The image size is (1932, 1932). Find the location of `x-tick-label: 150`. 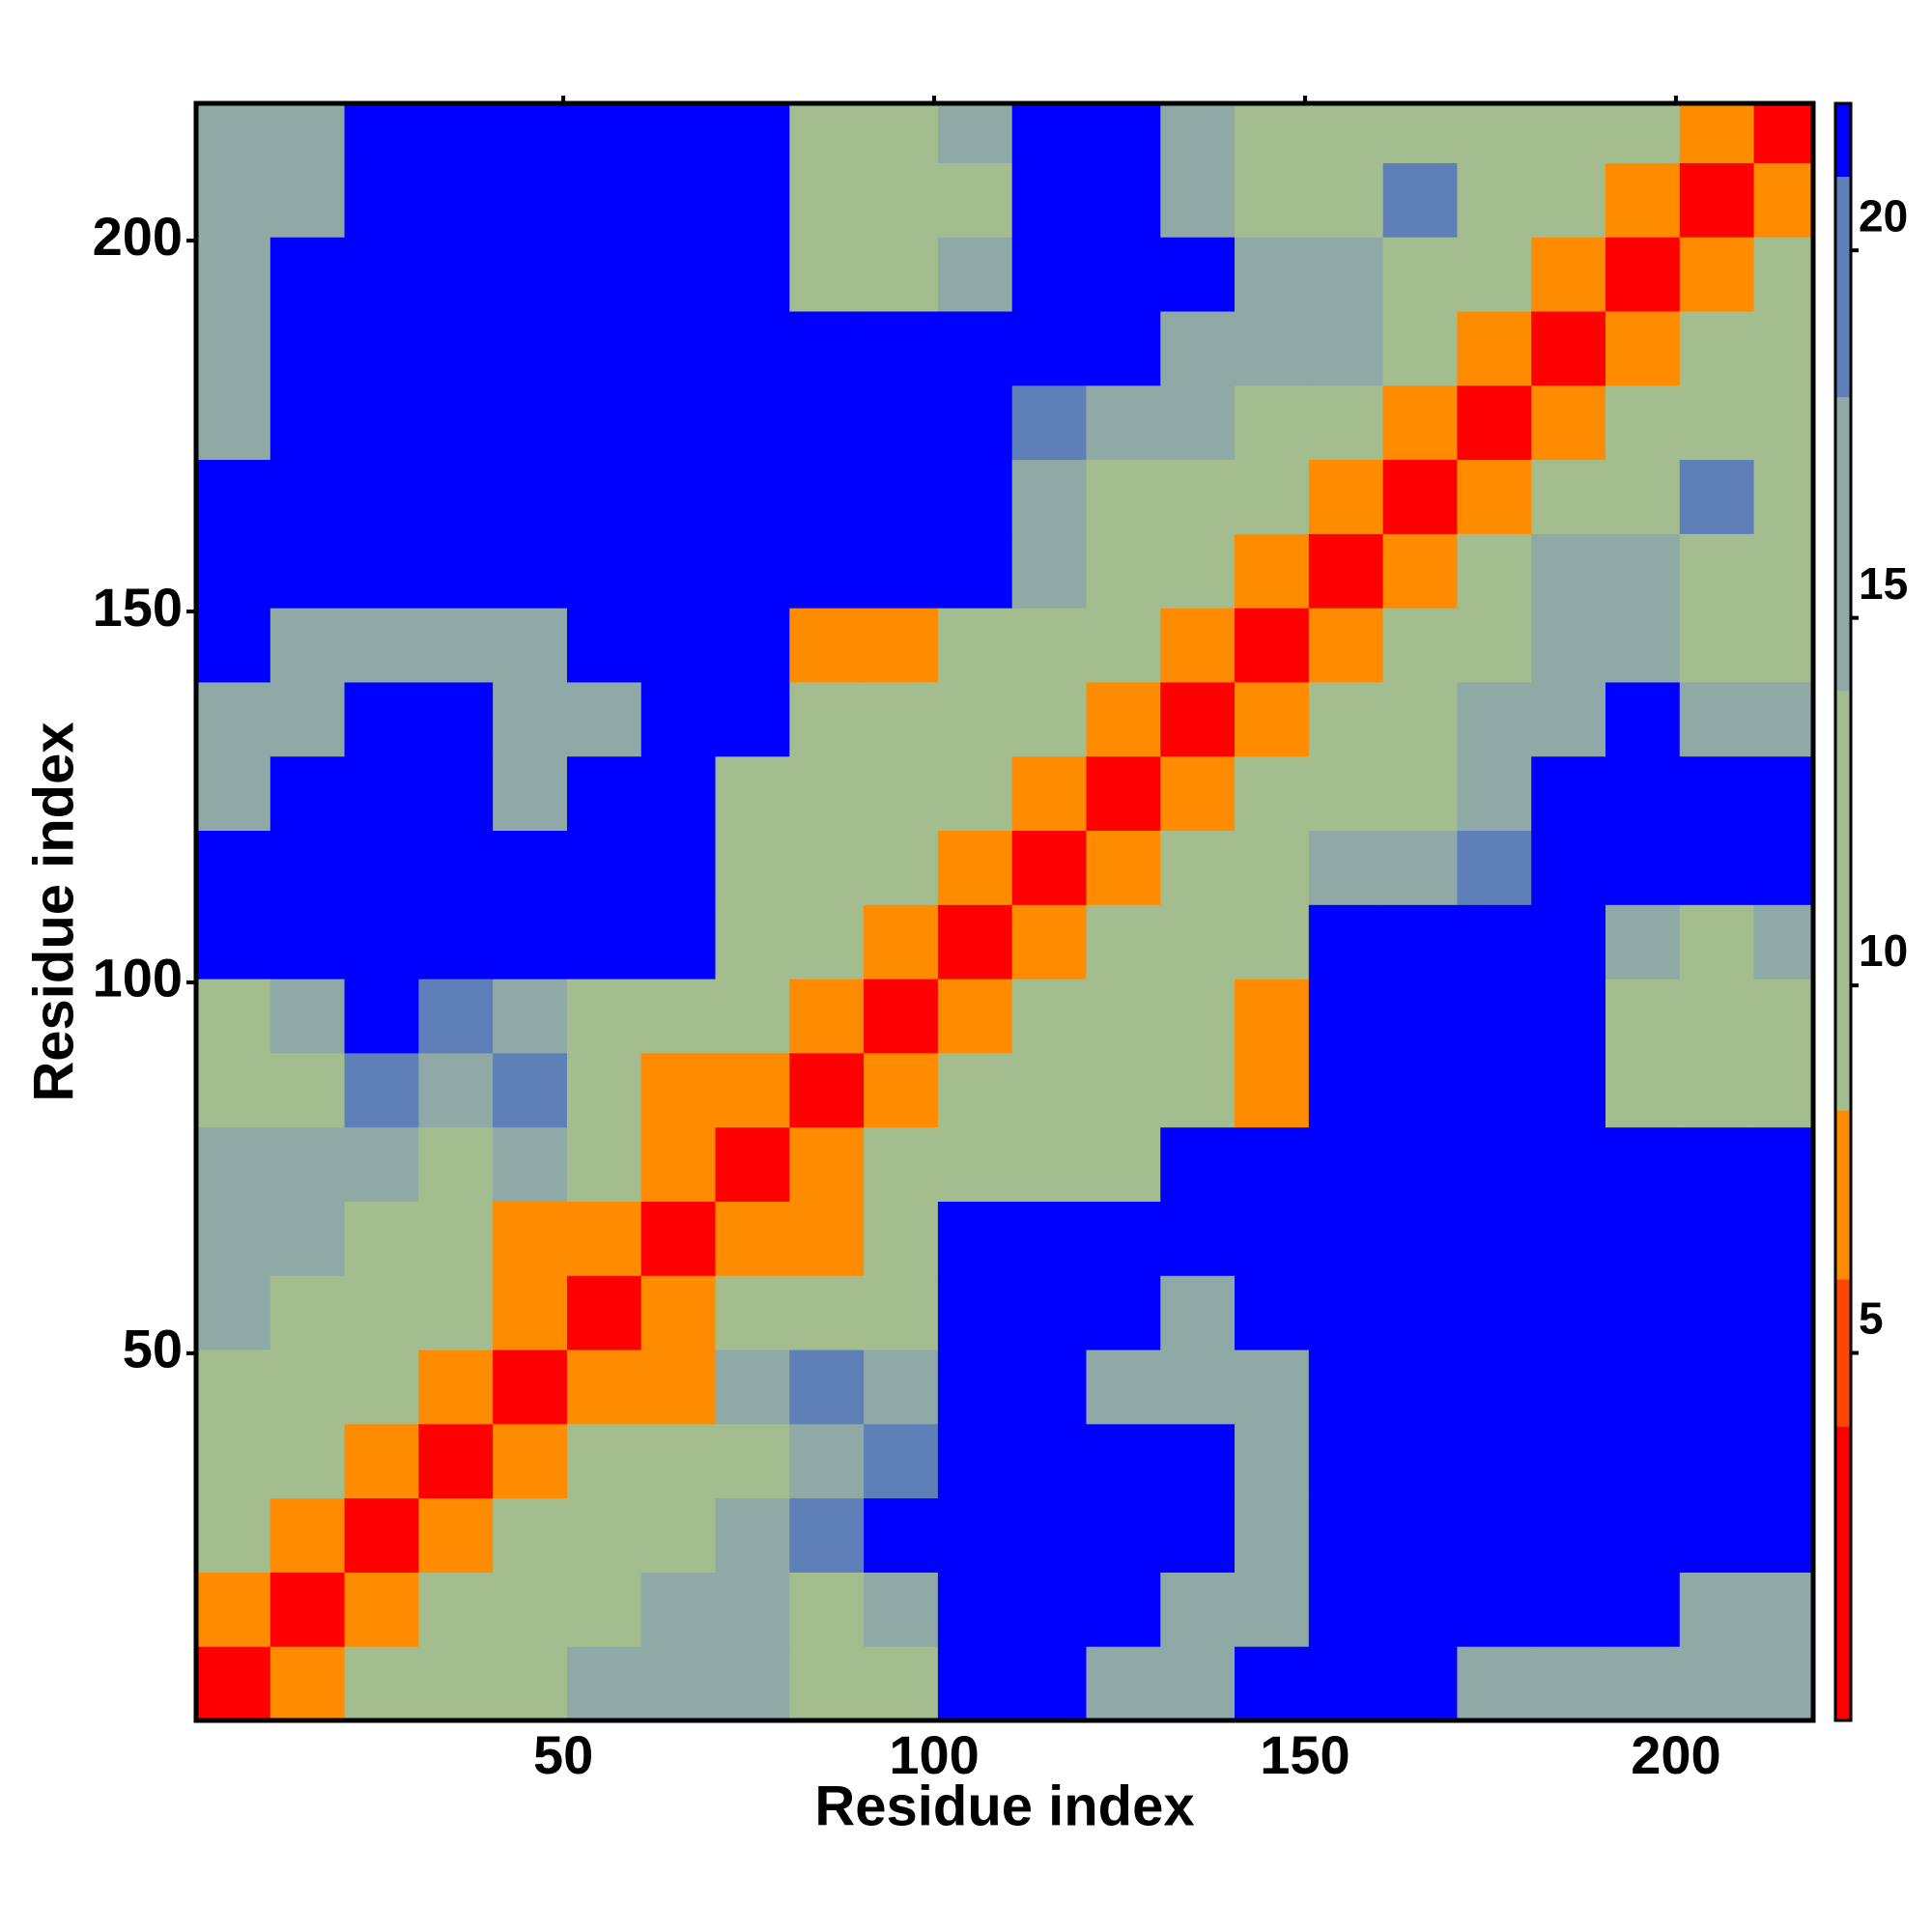

x-tick-label: 150 is located at coordinates (1305, 1754).